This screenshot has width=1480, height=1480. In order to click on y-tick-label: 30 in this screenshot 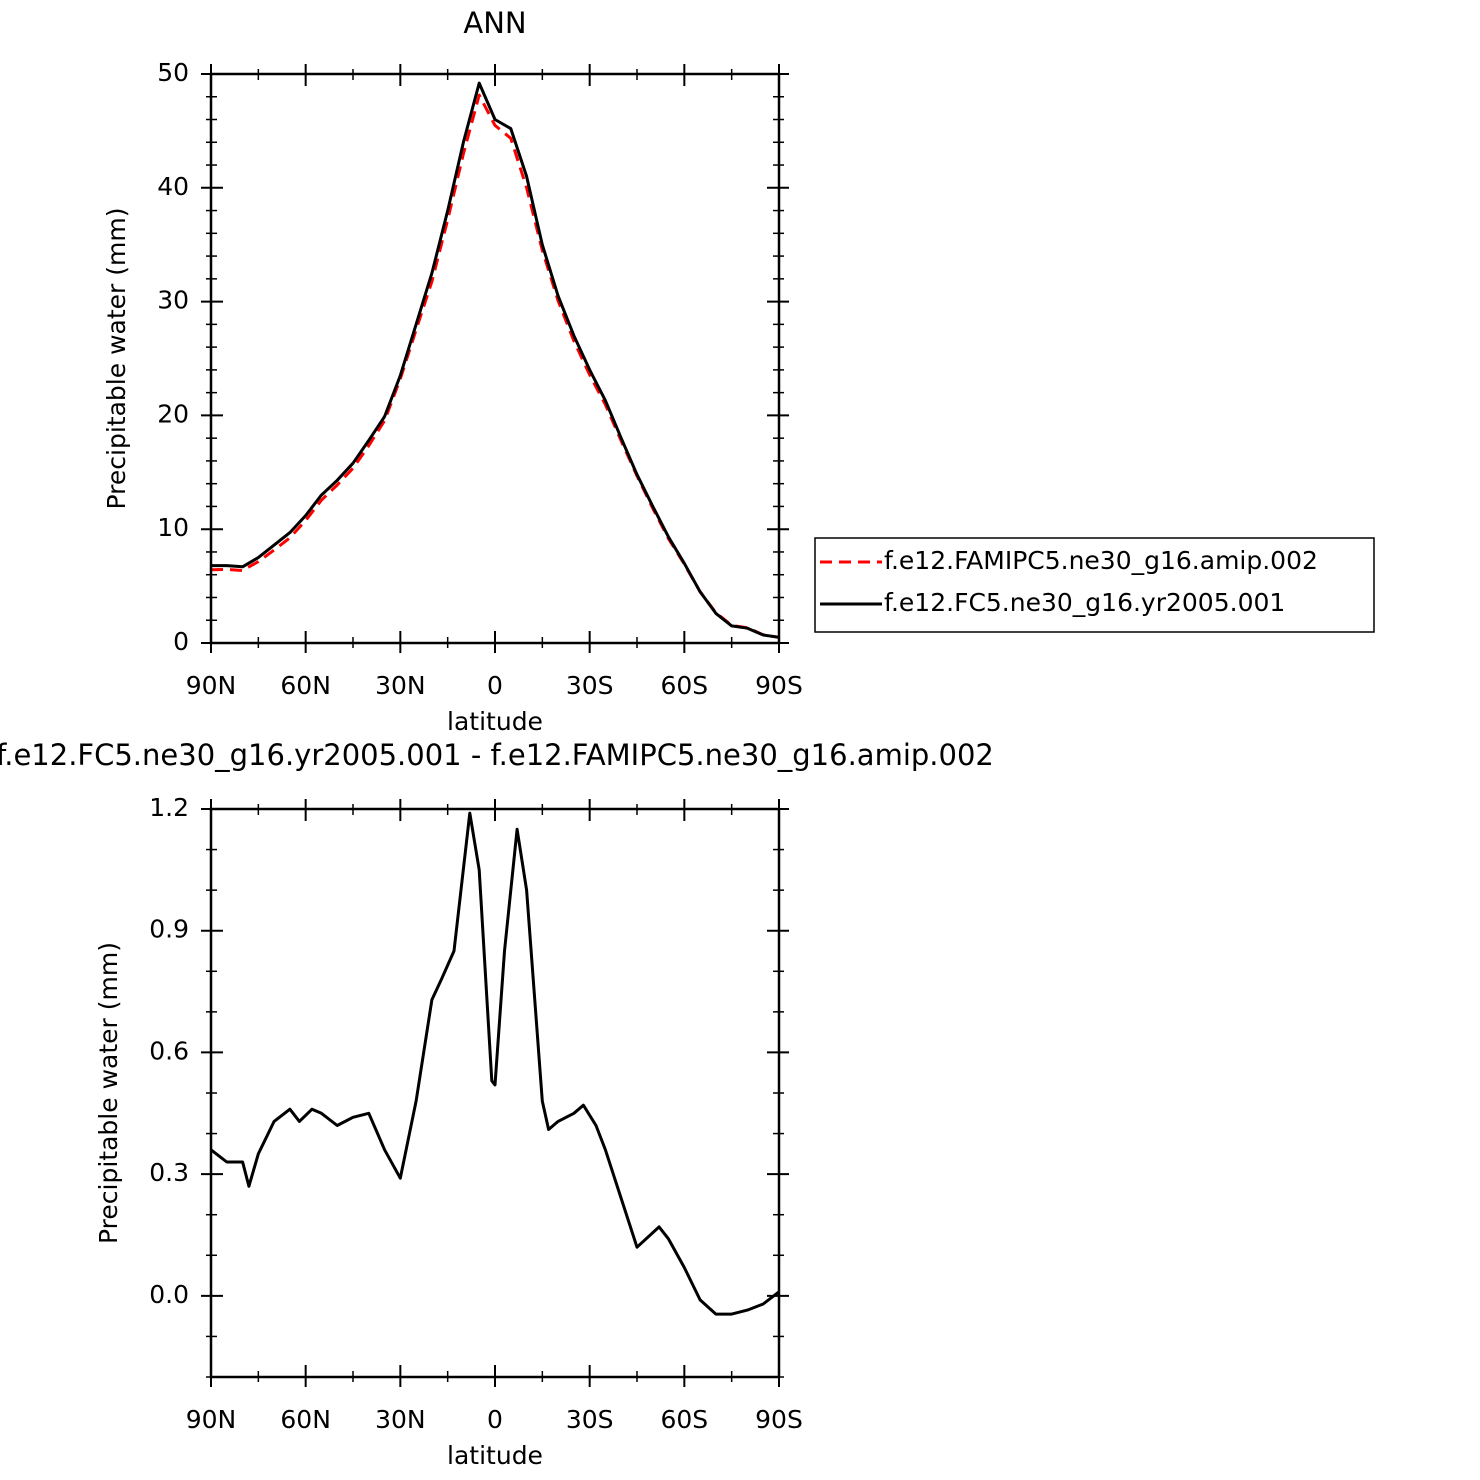, I will do `click(173, 300)`.